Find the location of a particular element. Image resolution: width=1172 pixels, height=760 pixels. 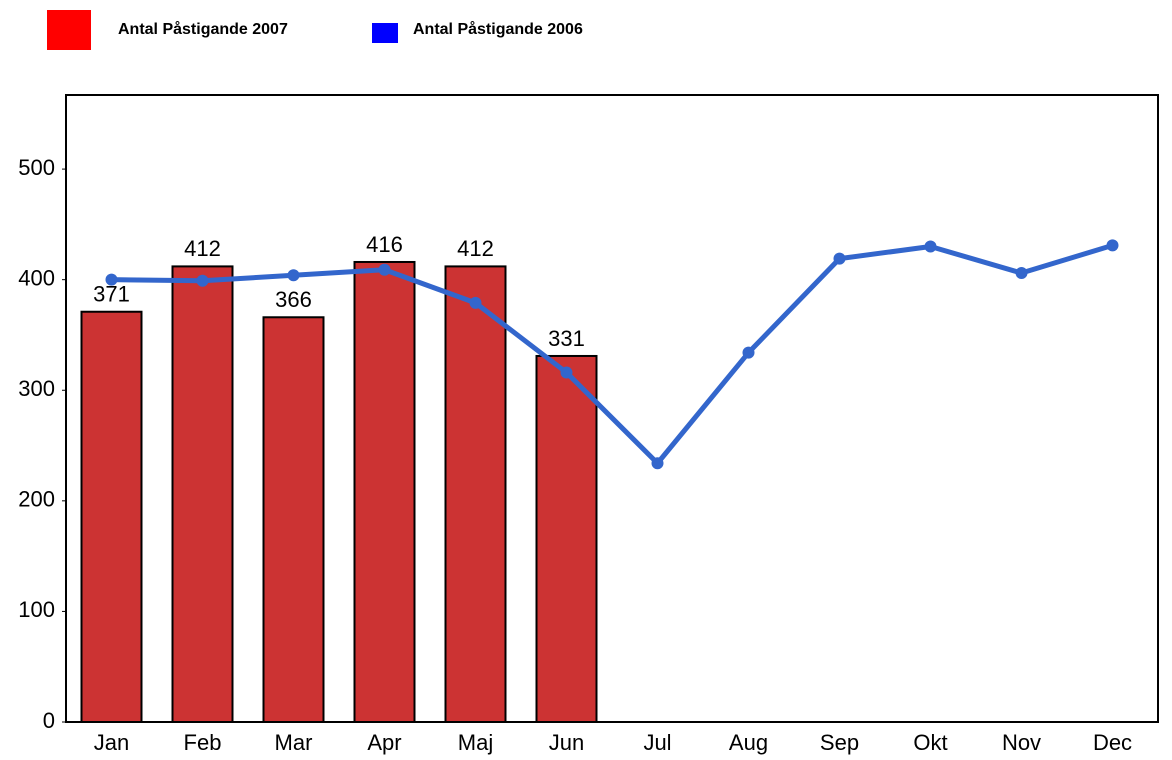

y-tick-label: 200 is located at coordinates (36, 499).